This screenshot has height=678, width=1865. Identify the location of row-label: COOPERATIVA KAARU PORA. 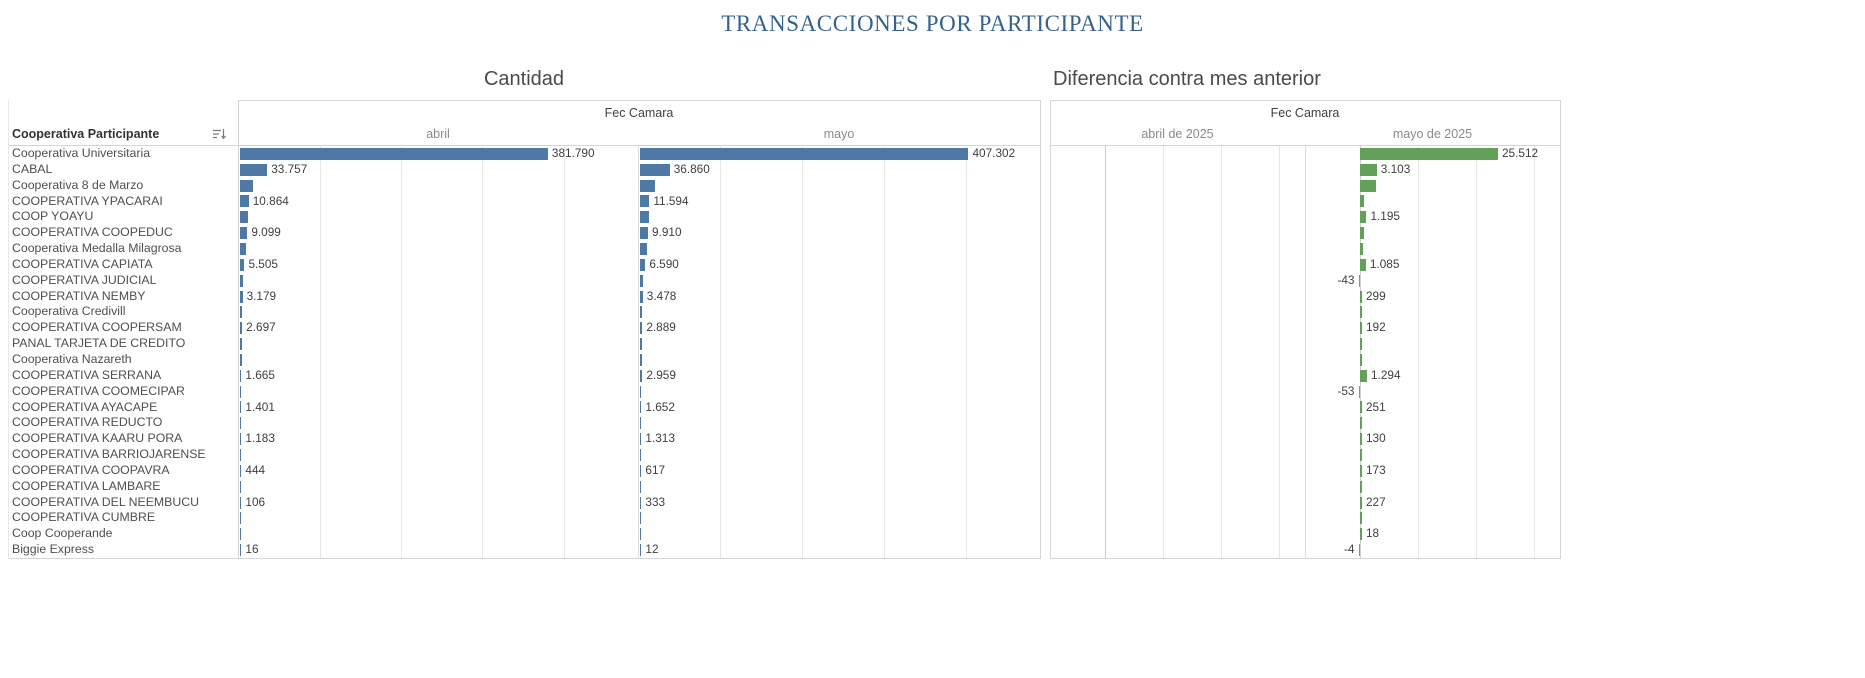
(97, 438).